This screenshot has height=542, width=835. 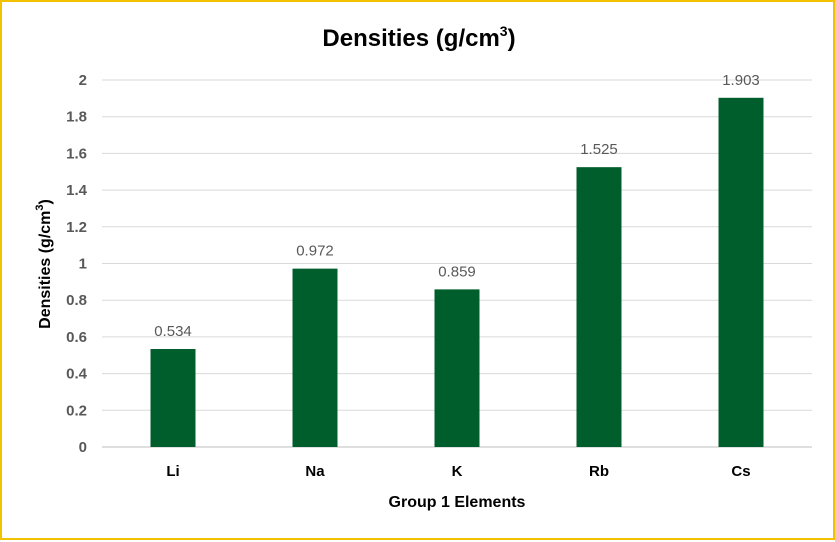 I want to click on y-tick-label: 1.2, so click(x=76, y=227).